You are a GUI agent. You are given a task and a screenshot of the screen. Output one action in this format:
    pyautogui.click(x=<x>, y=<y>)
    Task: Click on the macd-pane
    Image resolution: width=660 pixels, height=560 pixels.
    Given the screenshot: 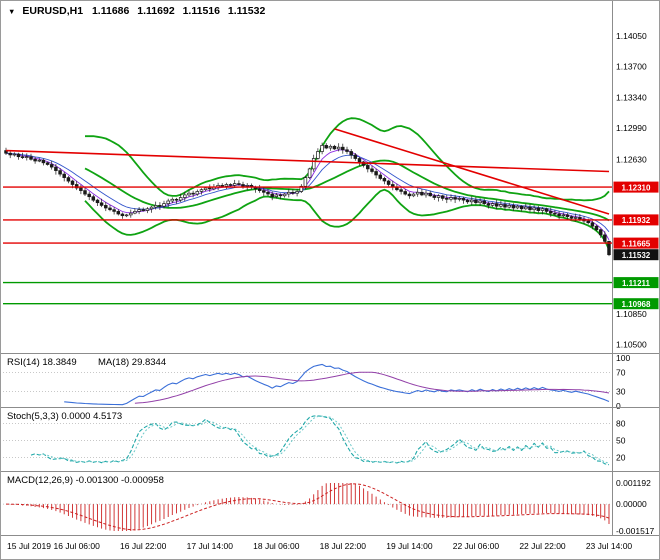 What is the action you would take?
    pyautogui.click(x=307, y=507)
    